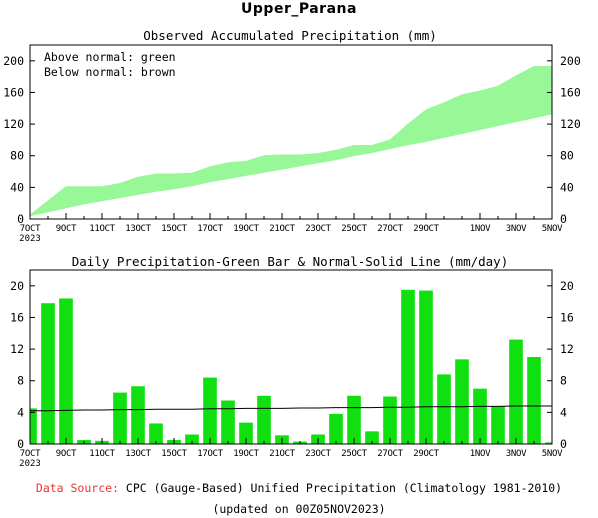 This screenshot has height=518, width=598. Describe the element at coordinates (246, 454) in the screenshot. I see `x-tick-label: 19OCT` at that location.